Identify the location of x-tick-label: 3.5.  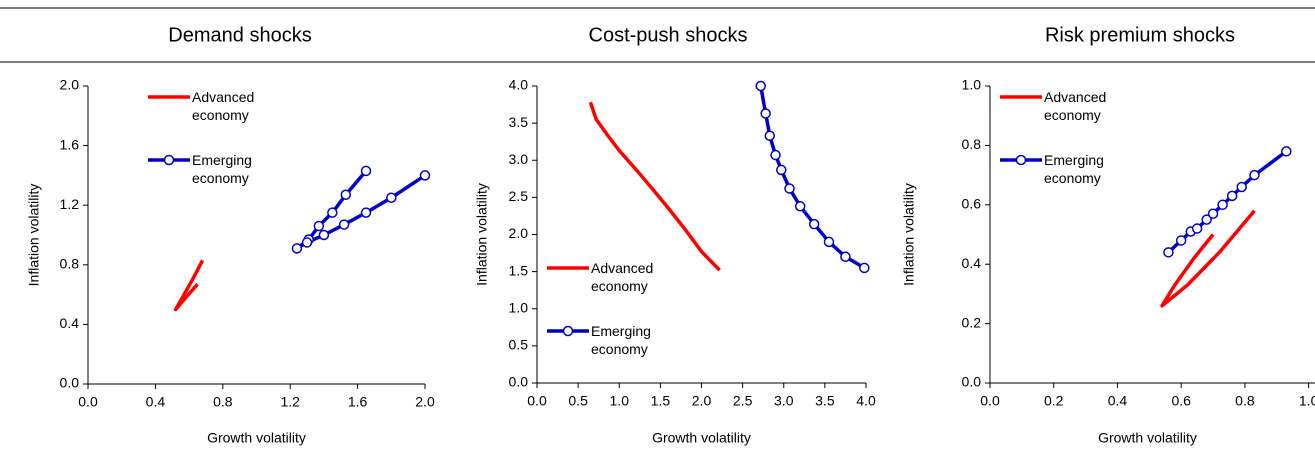
(825, 401).